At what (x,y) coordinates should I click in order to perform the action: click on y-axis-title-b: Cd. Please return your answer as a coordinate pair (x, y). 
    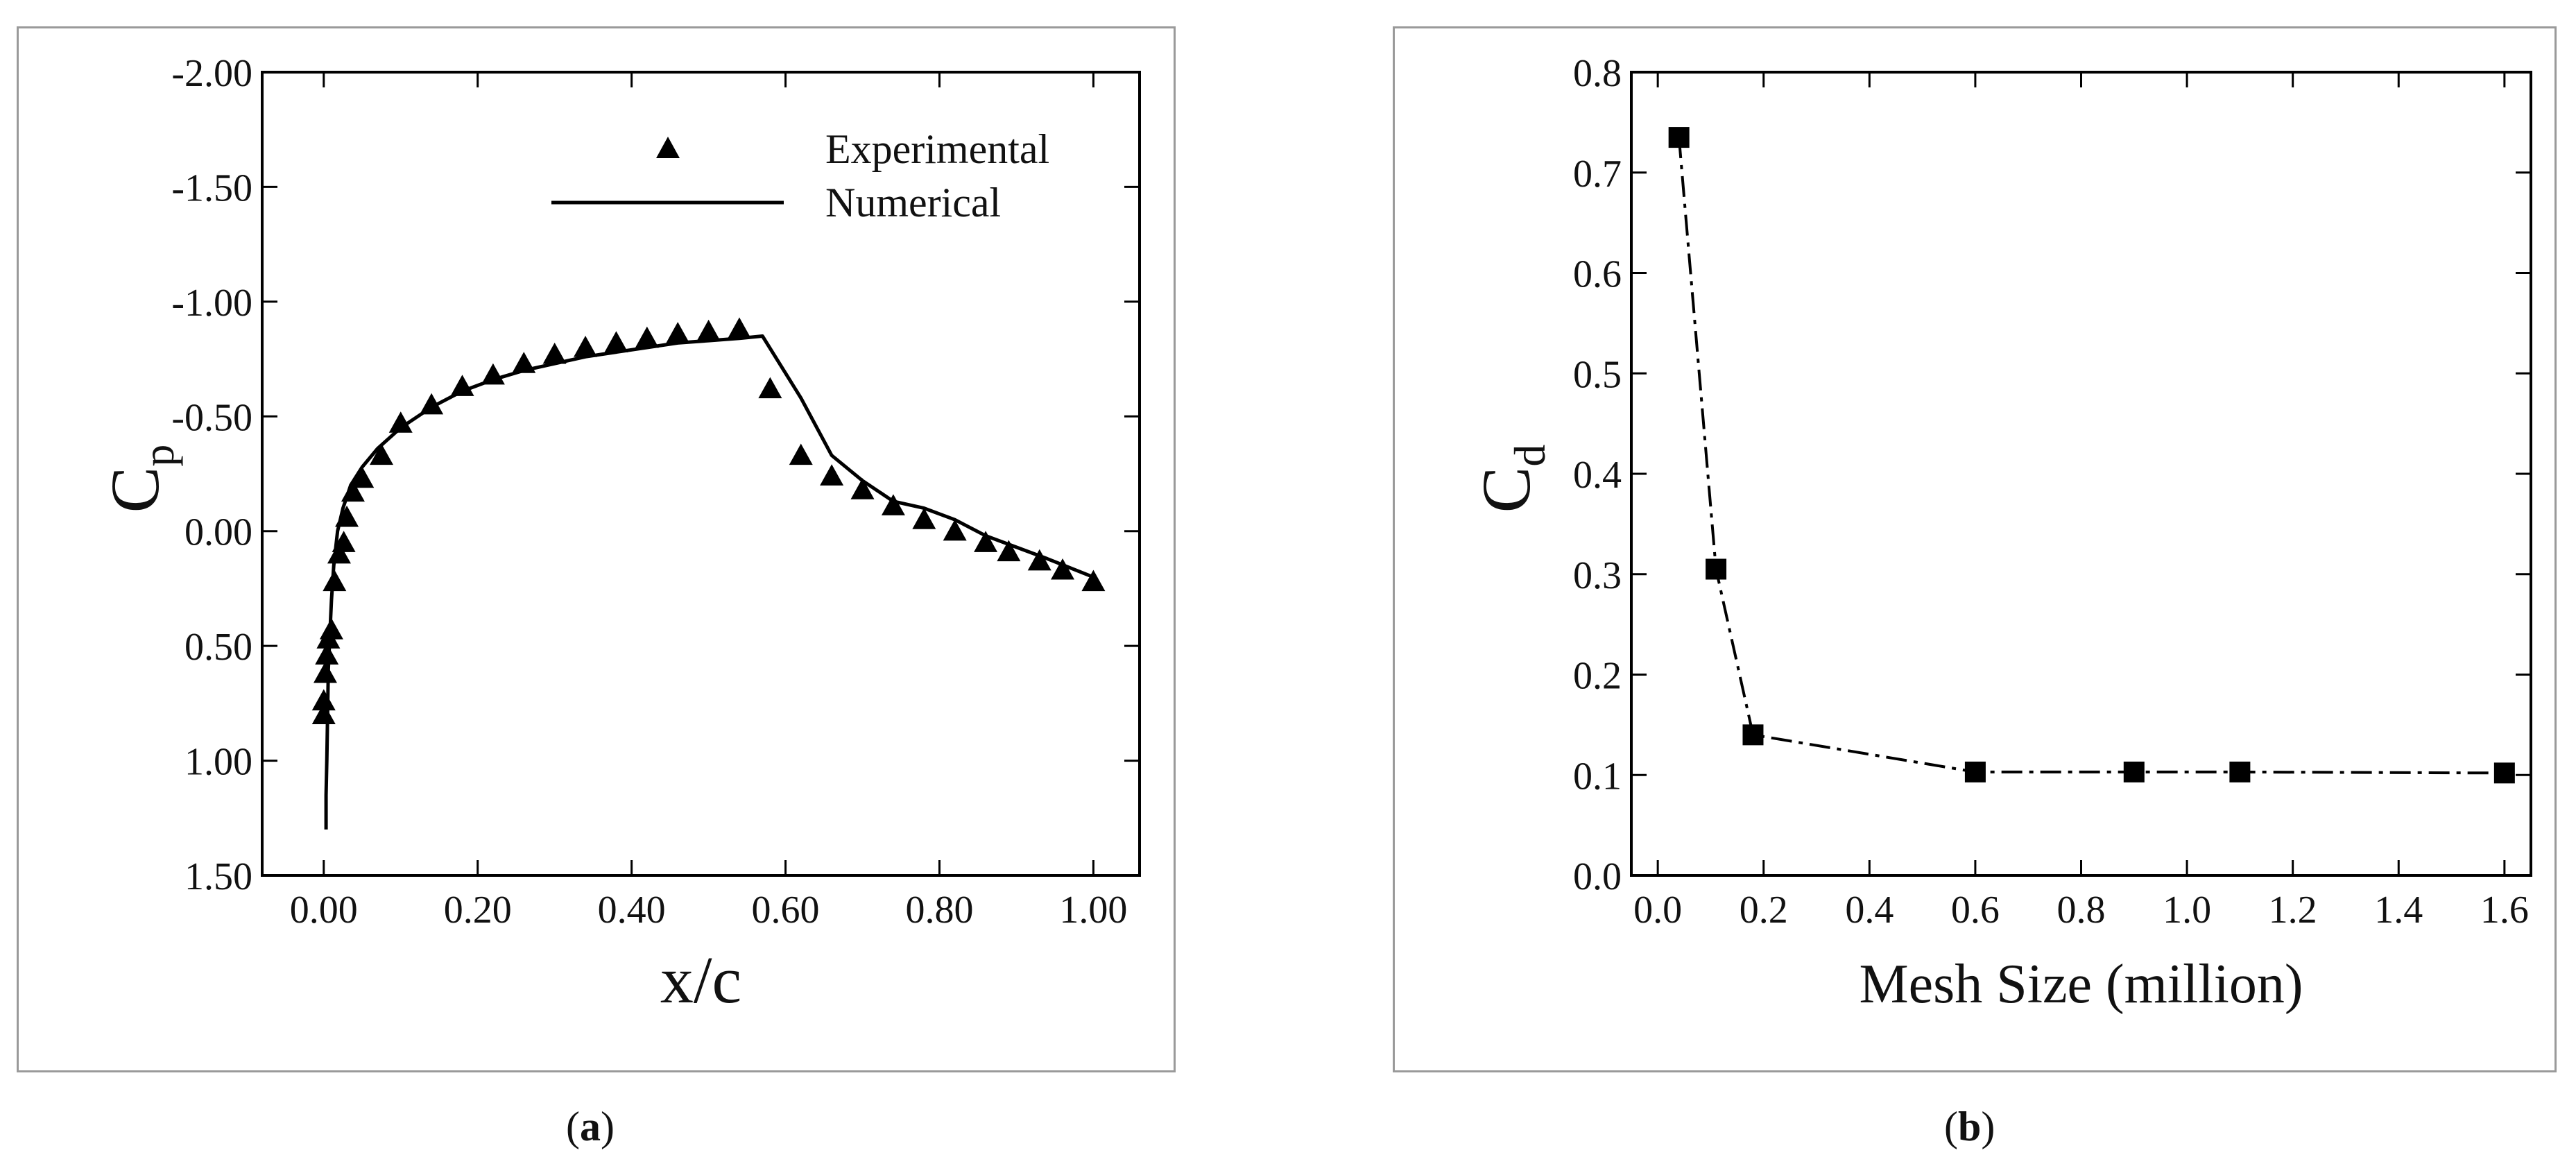
    Looking at the image, I should click on (1511, 479).